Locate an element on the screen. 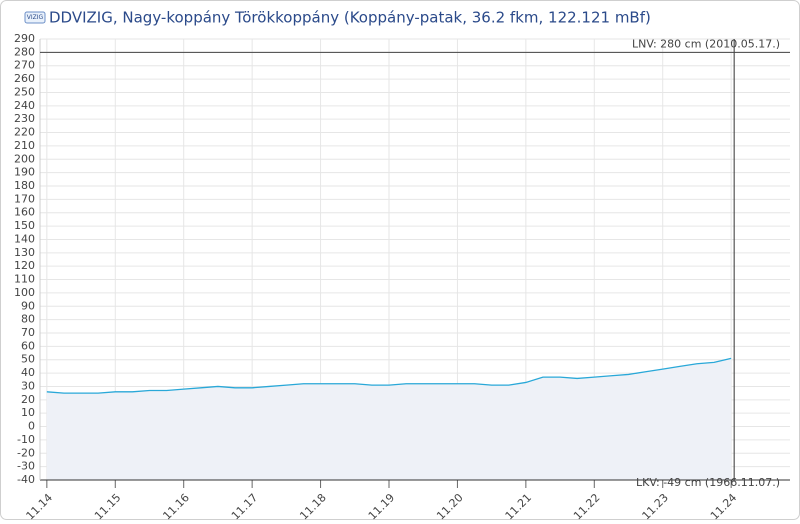  y-tick-label: 130 is located at coordinates (24, 252).